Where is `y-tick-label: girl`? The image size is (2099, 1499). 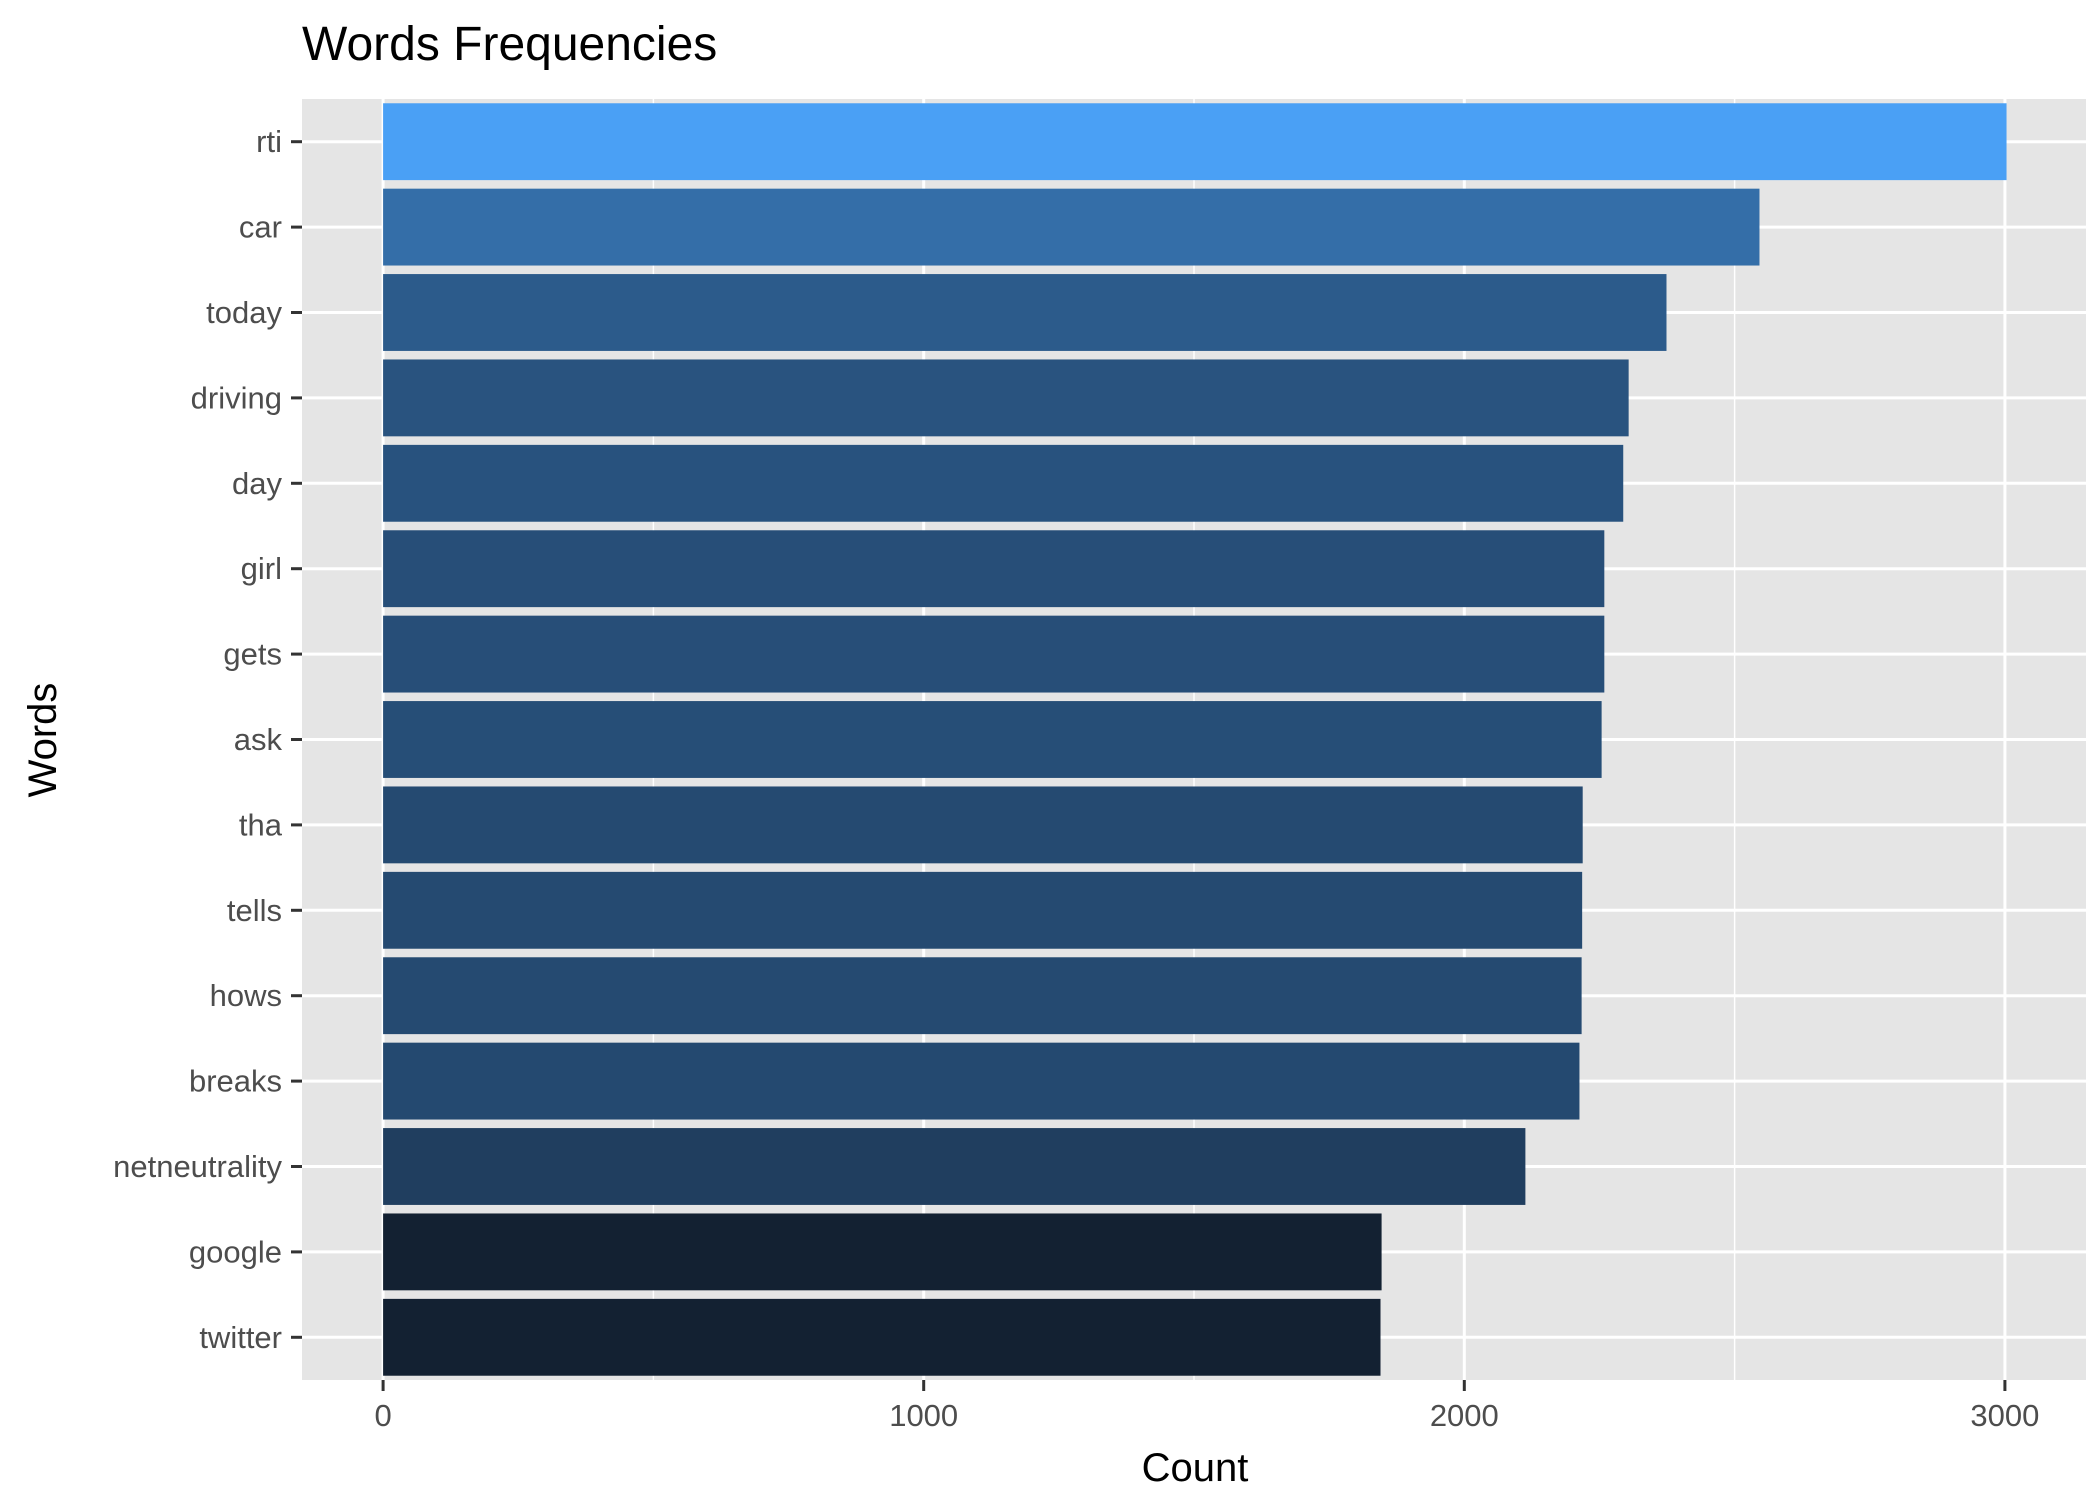
y-tick-label: girl is located at coordinates (261, 568).